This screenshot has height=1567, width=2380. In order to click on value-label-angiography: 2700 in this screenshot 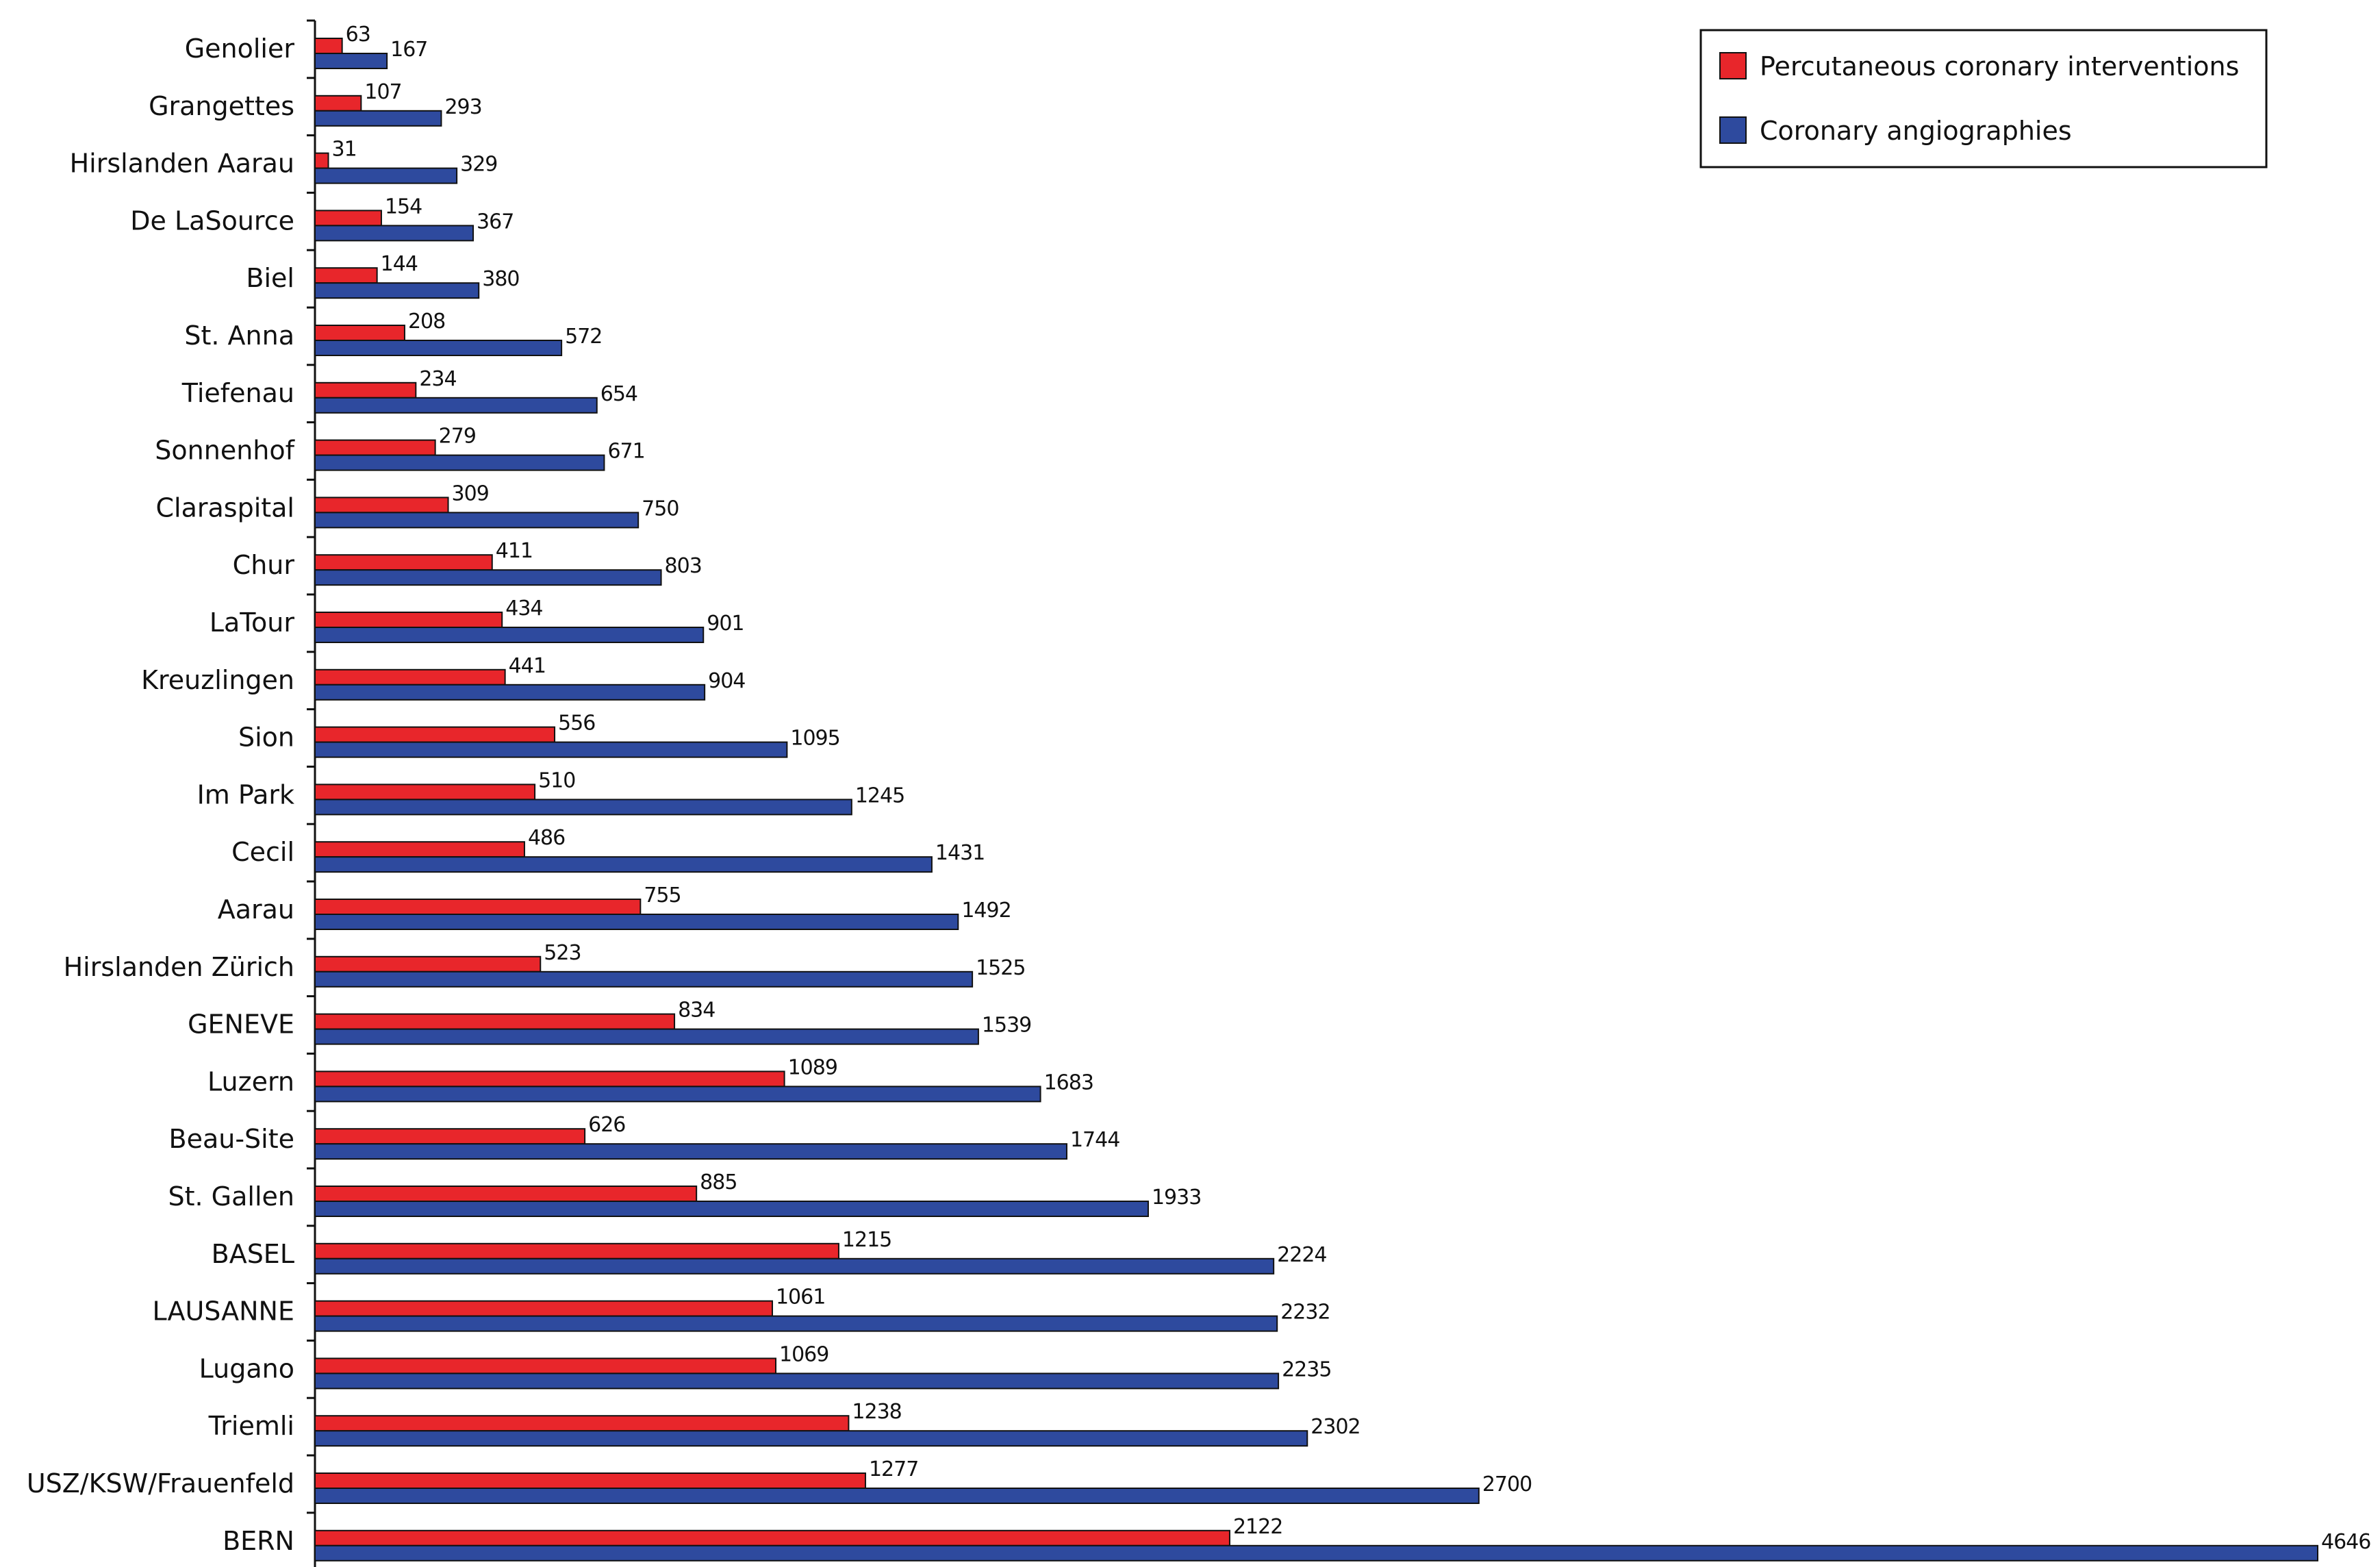, I will do `click(1507, 1484)`.